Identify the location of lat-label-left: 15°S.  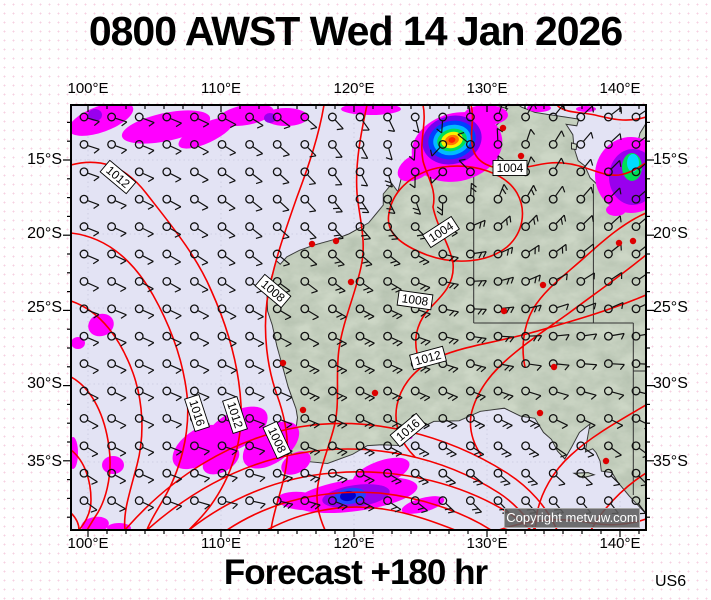
(44, 159).